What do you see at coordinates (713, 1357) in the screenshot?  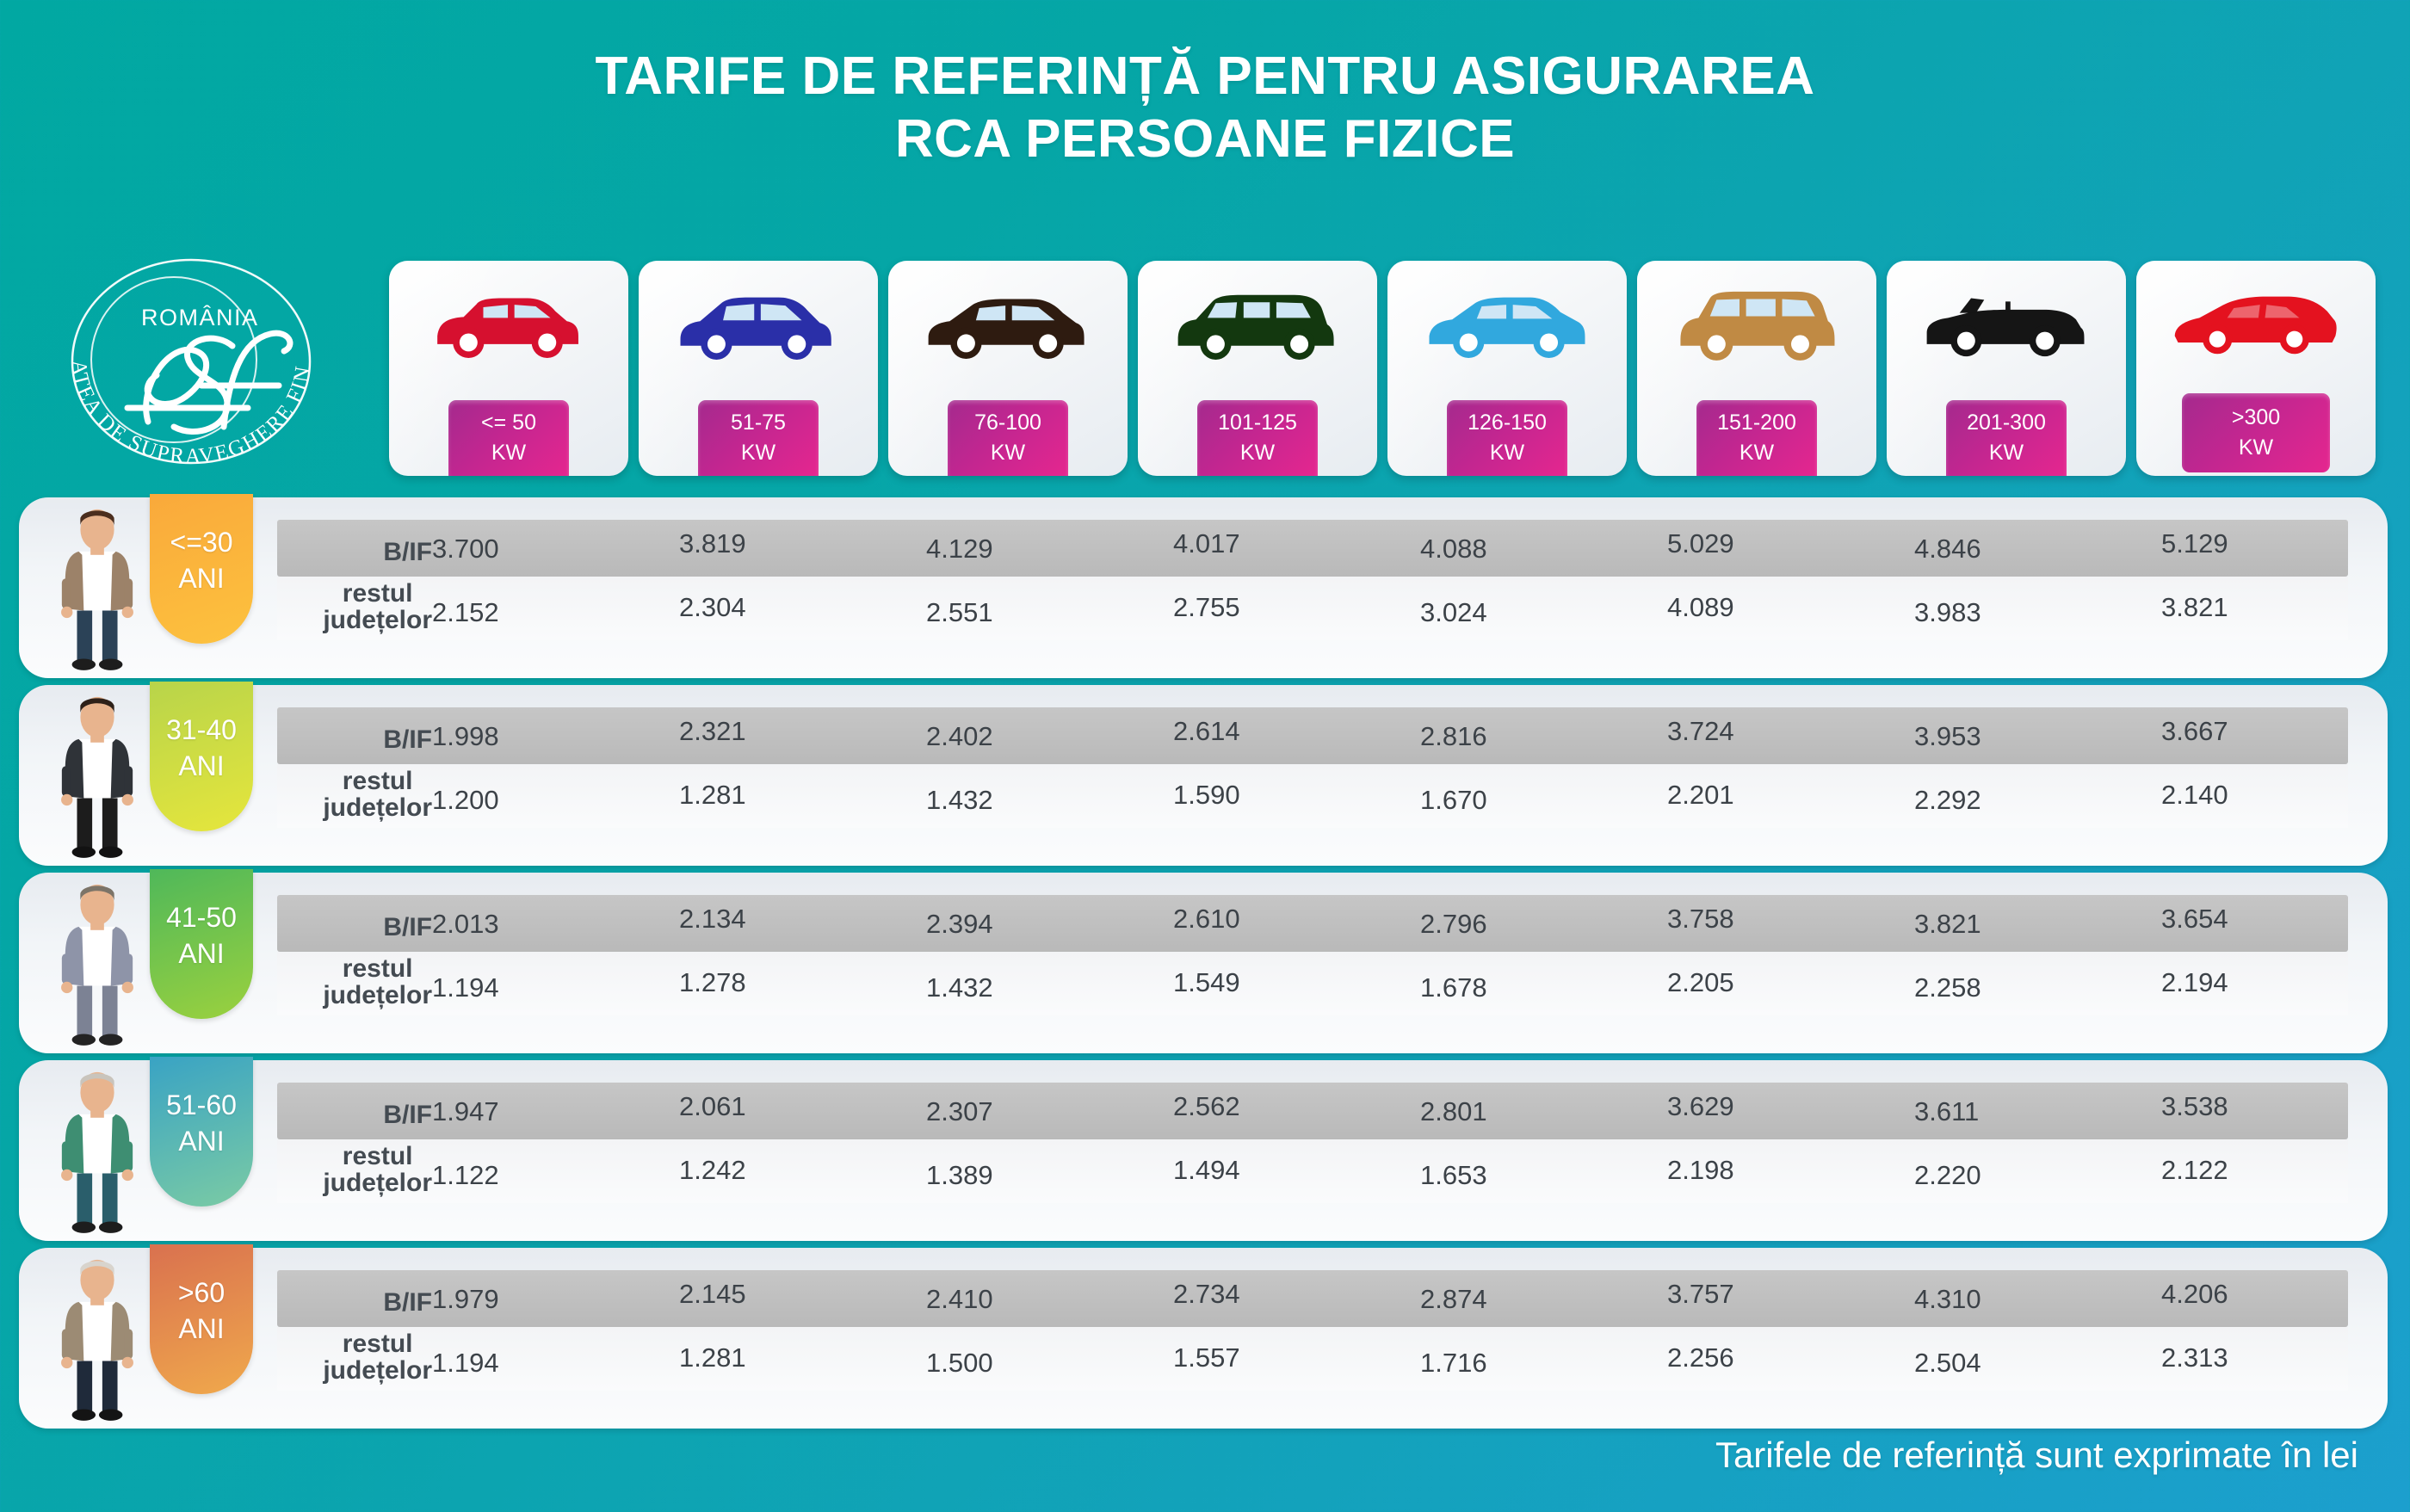 I see `rate-cell-rest: 1.281` at bounding box center [713, 1357].